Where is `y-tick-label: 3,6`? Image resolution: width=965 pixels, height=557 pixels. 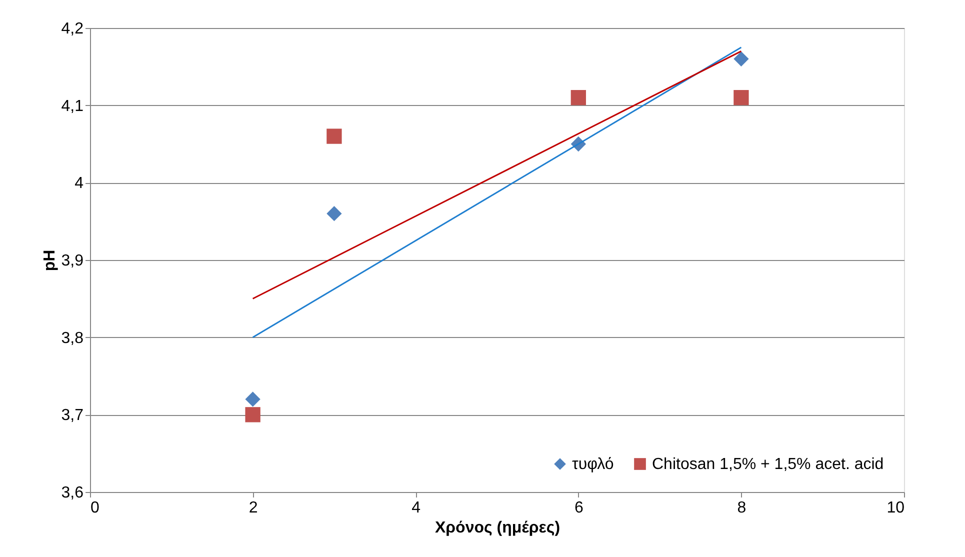 y-tick-label: 3,6 is located at coordinates (72, 493).